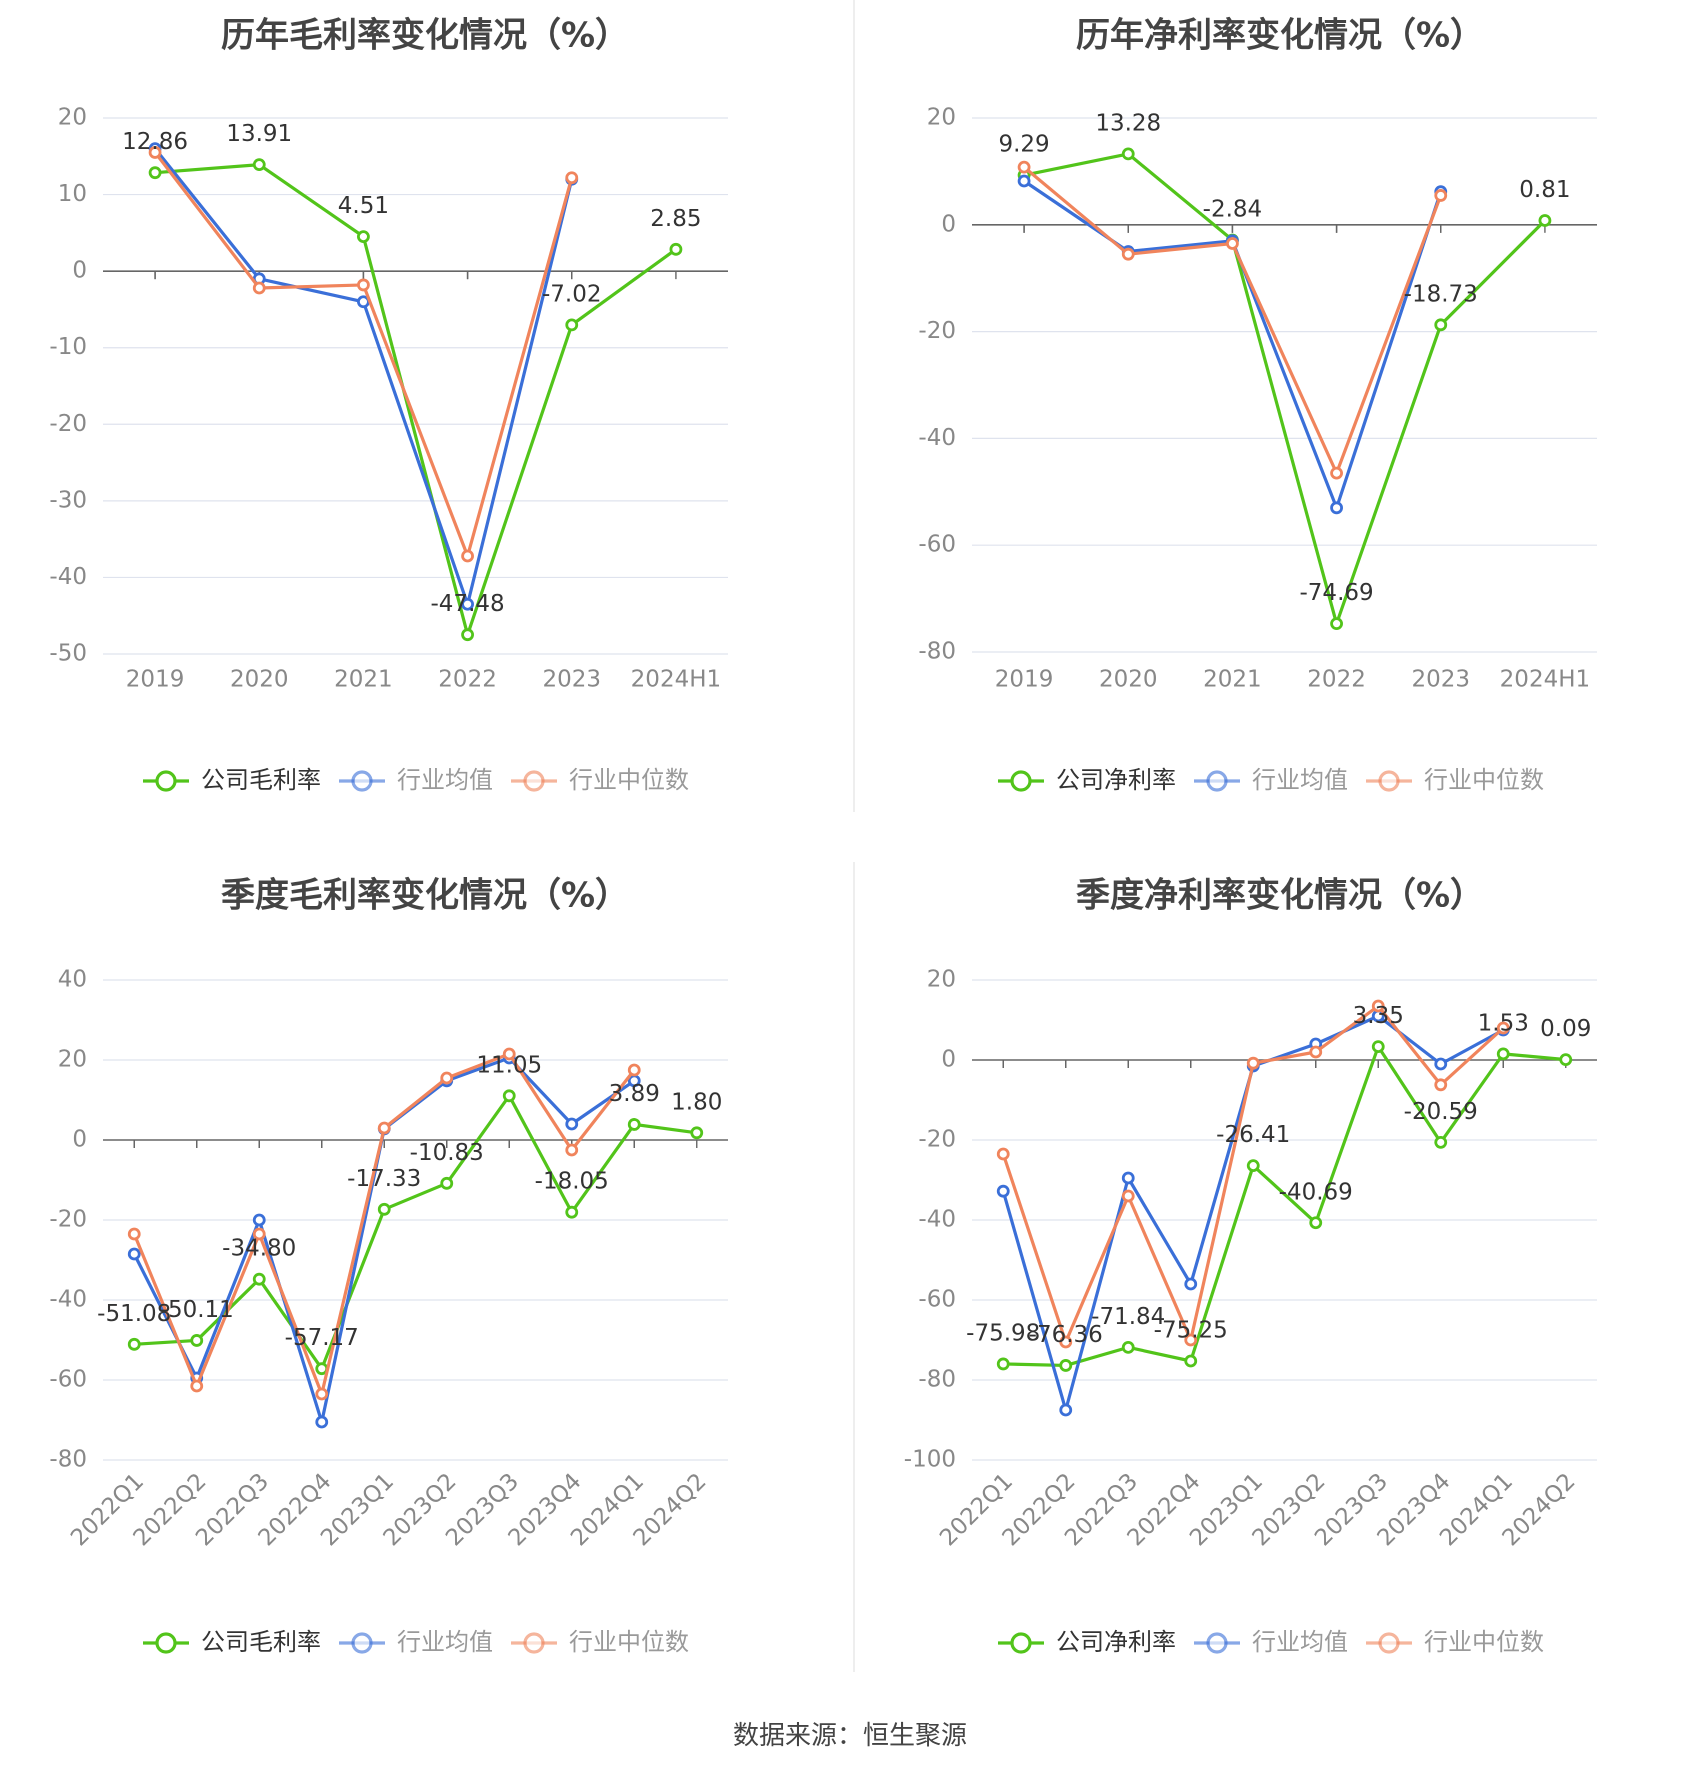  I want to click on data-label: -47.48, so click(468, 604).